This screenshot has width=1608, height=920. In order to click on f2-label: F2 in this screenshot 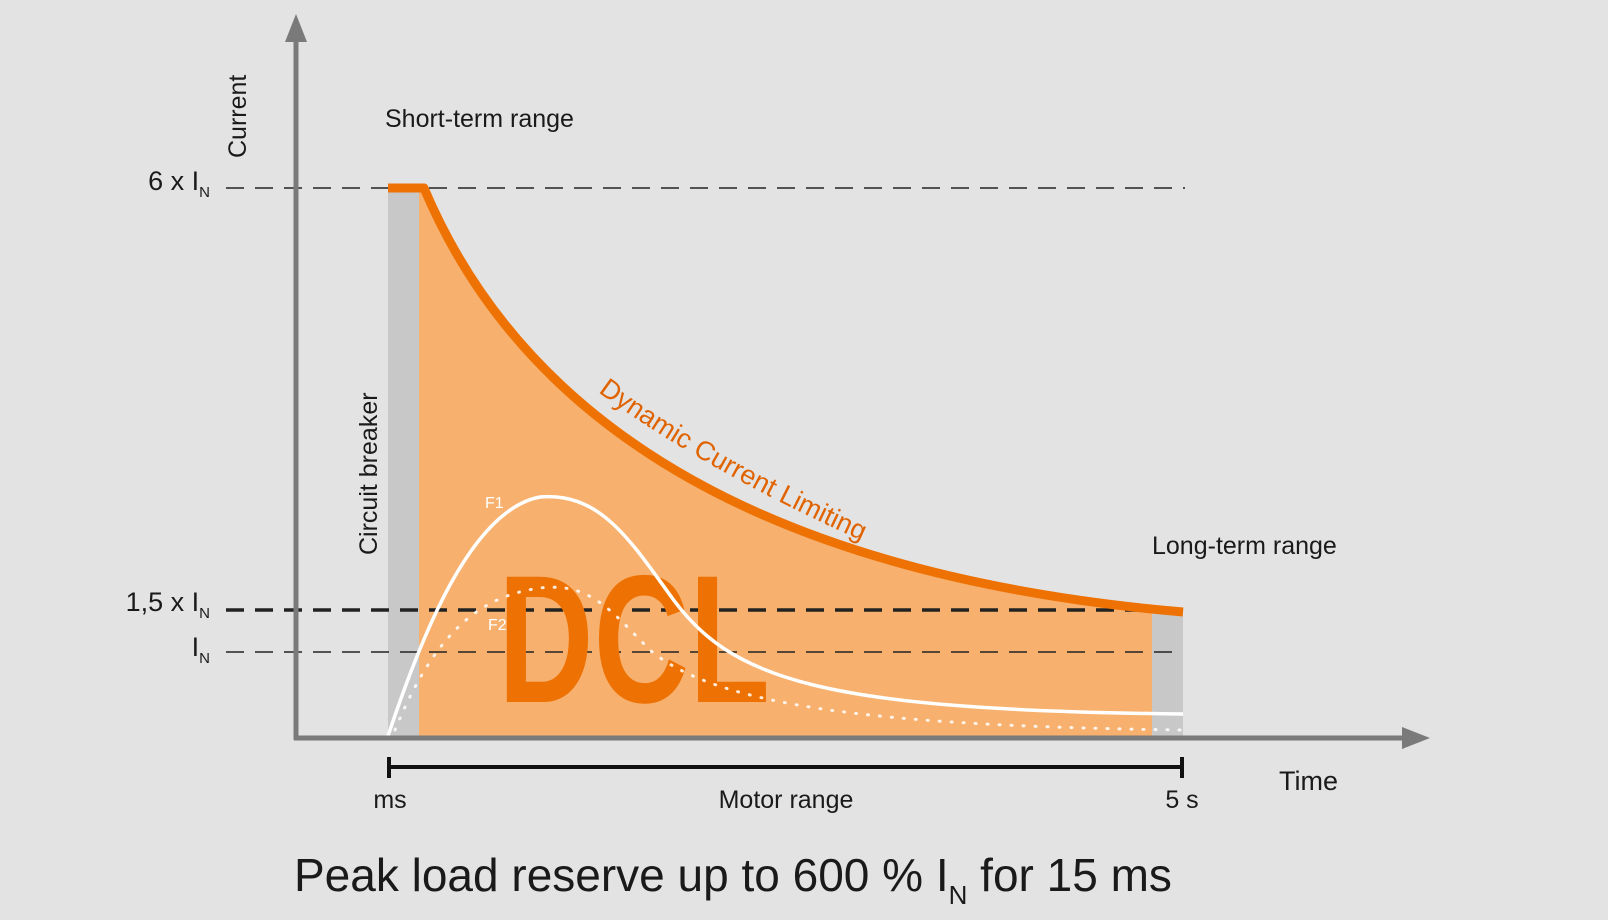, I will do `click(497, 625)`.